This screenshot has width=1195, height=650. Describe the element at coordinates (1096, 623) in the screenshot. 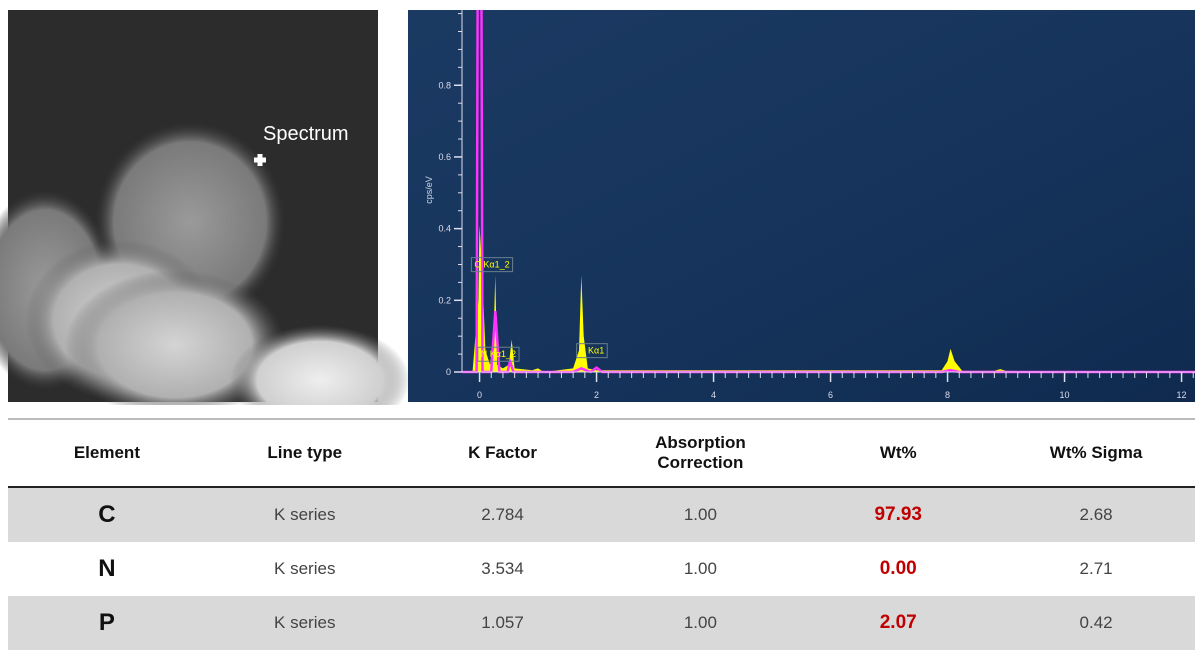

I see `table-cell: 0.42` at that location.